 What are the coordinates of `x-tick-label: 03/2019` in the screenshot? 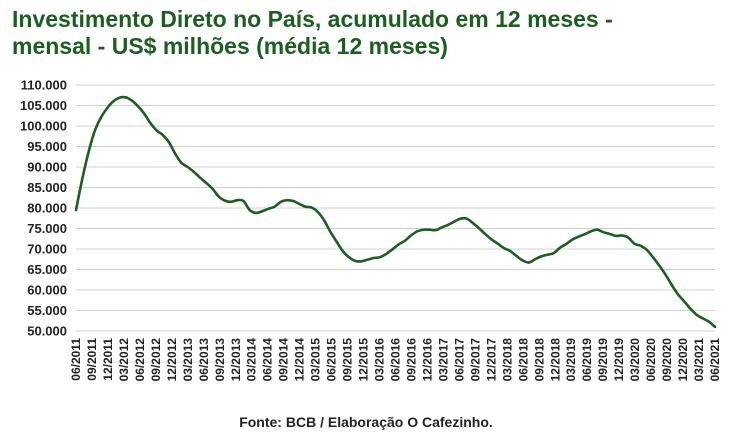 It's located at (571, 360).